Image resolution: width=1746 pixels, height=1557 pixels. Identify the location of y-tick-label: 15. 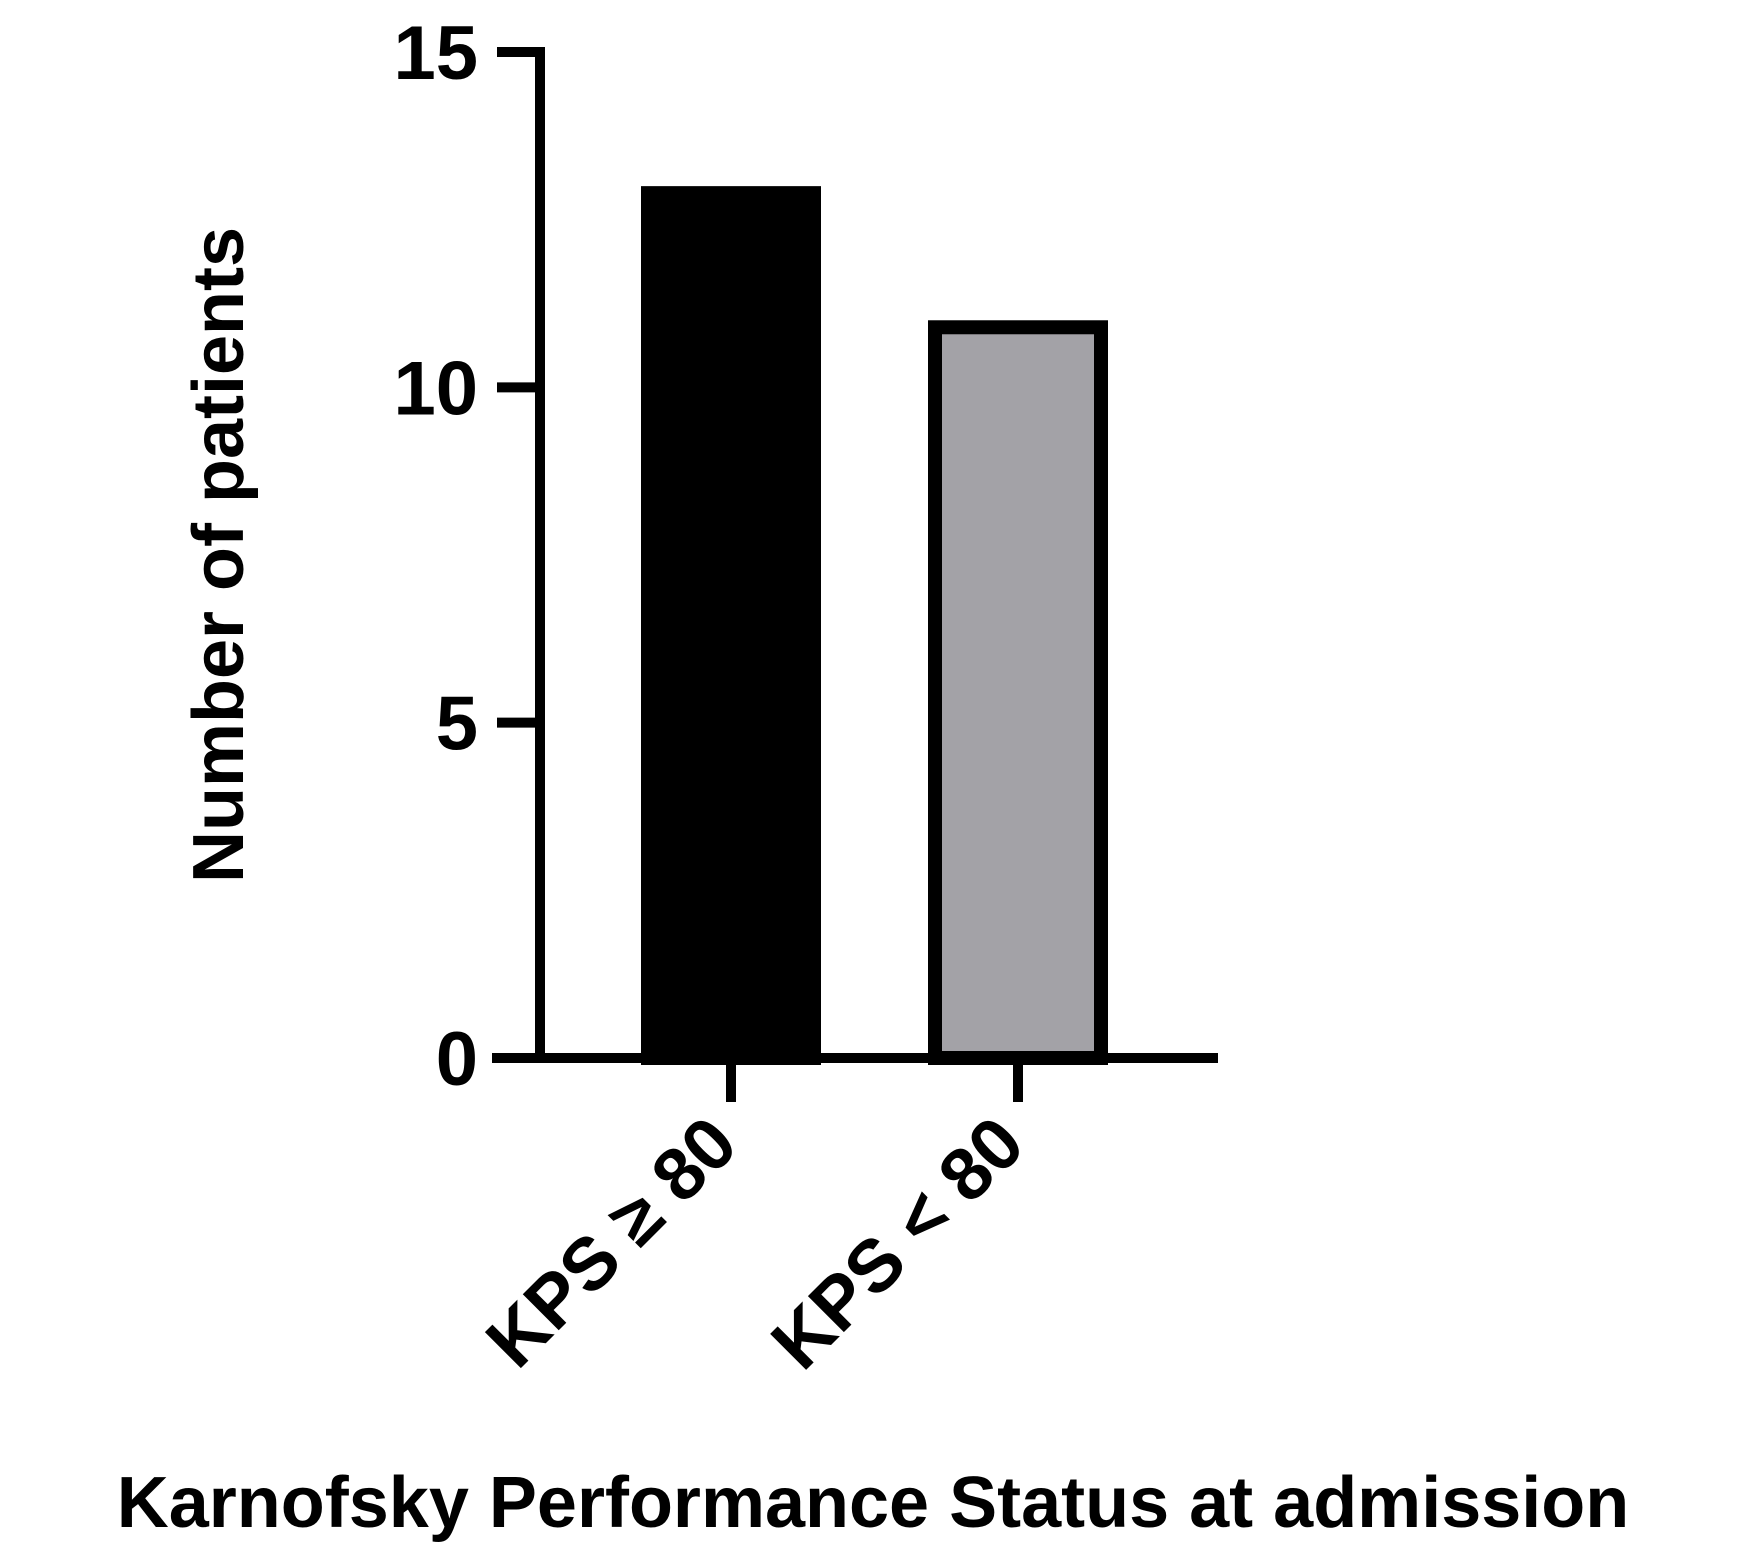
(435, 53).